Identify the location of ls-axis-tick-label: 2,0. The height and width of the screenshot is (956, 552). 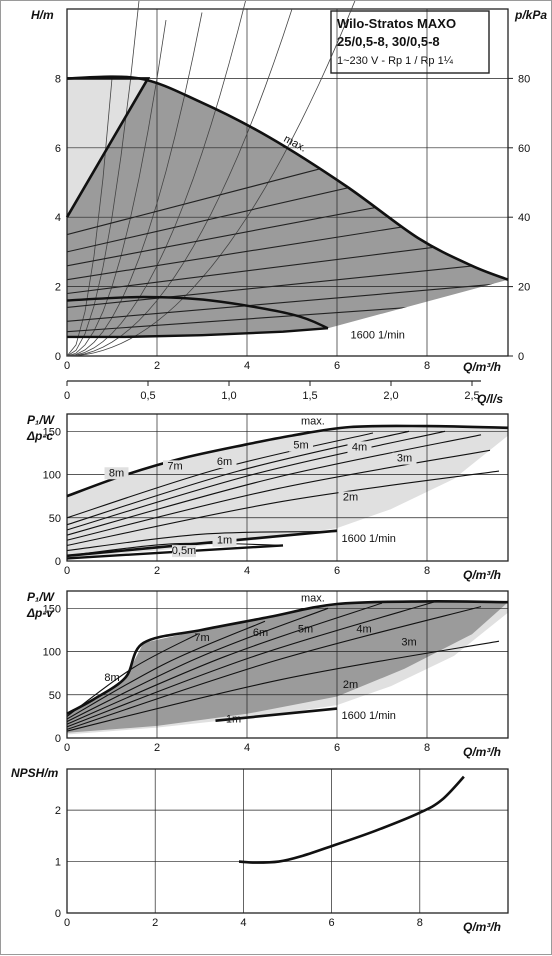
(390, 396).